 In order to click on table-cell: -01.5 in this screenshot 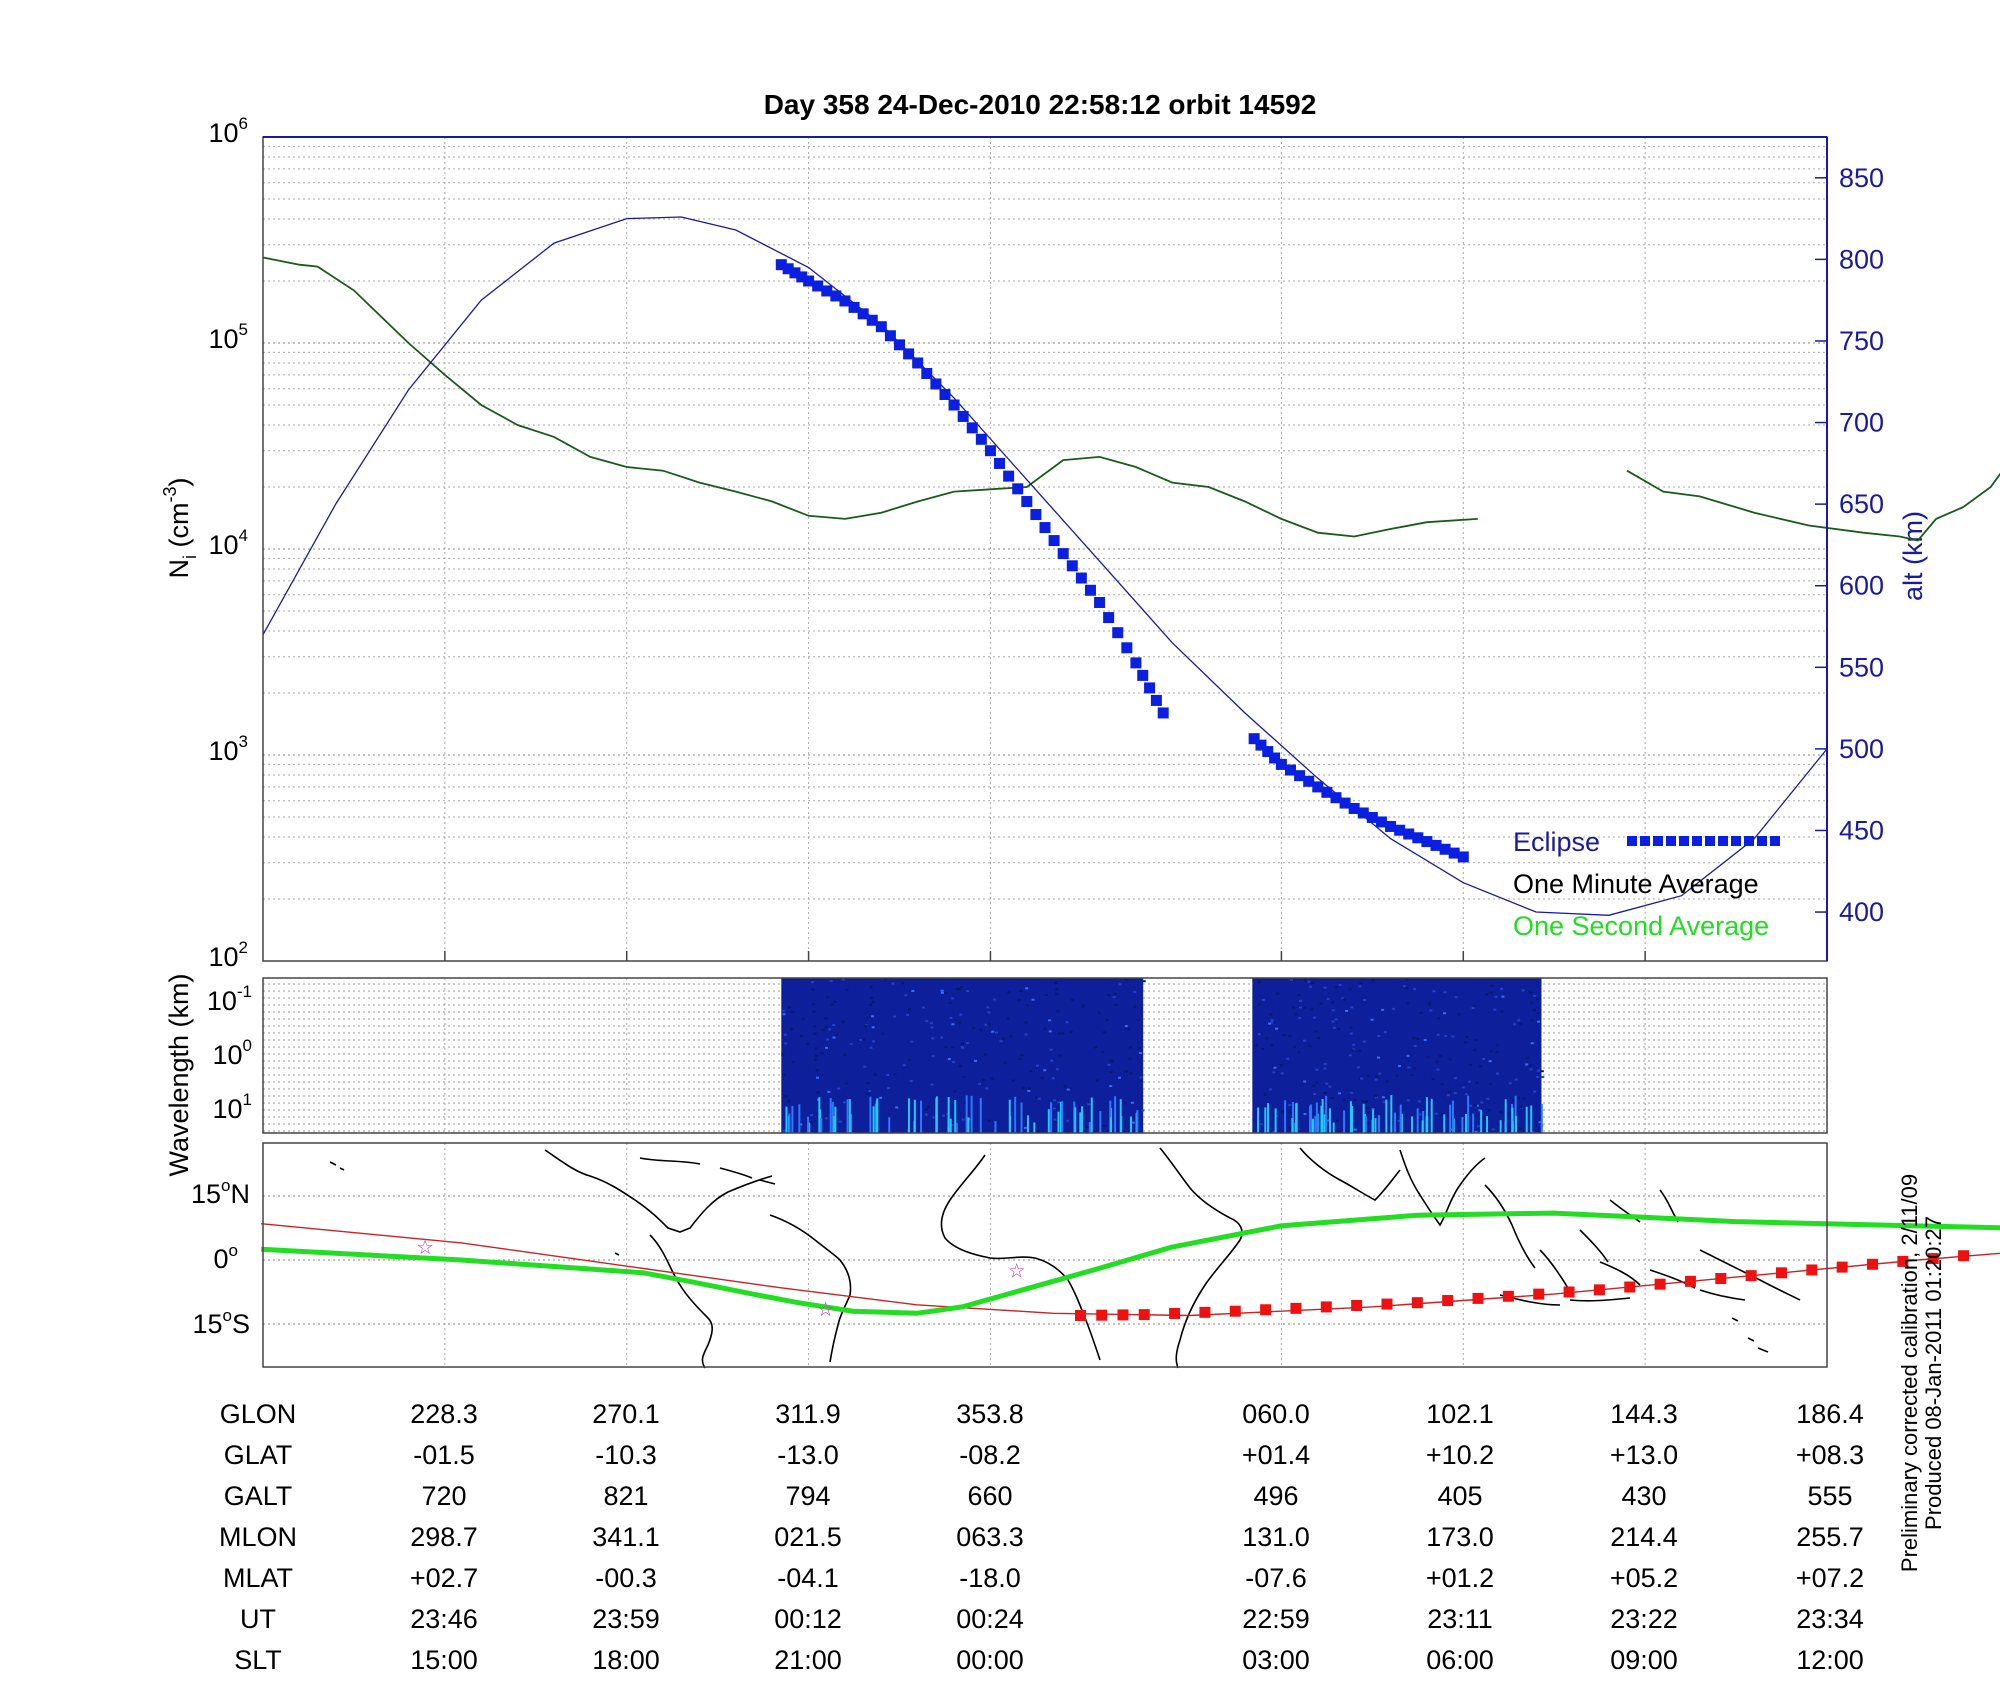, I will do `click(444, 1455)`.